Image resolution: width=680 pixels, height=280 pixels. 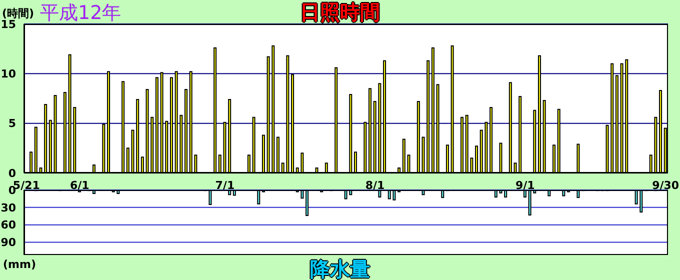 What do you see at coordinates (340, 268) in the screenshot?
I see `text: 降水量` at bounding box center [340, 268].